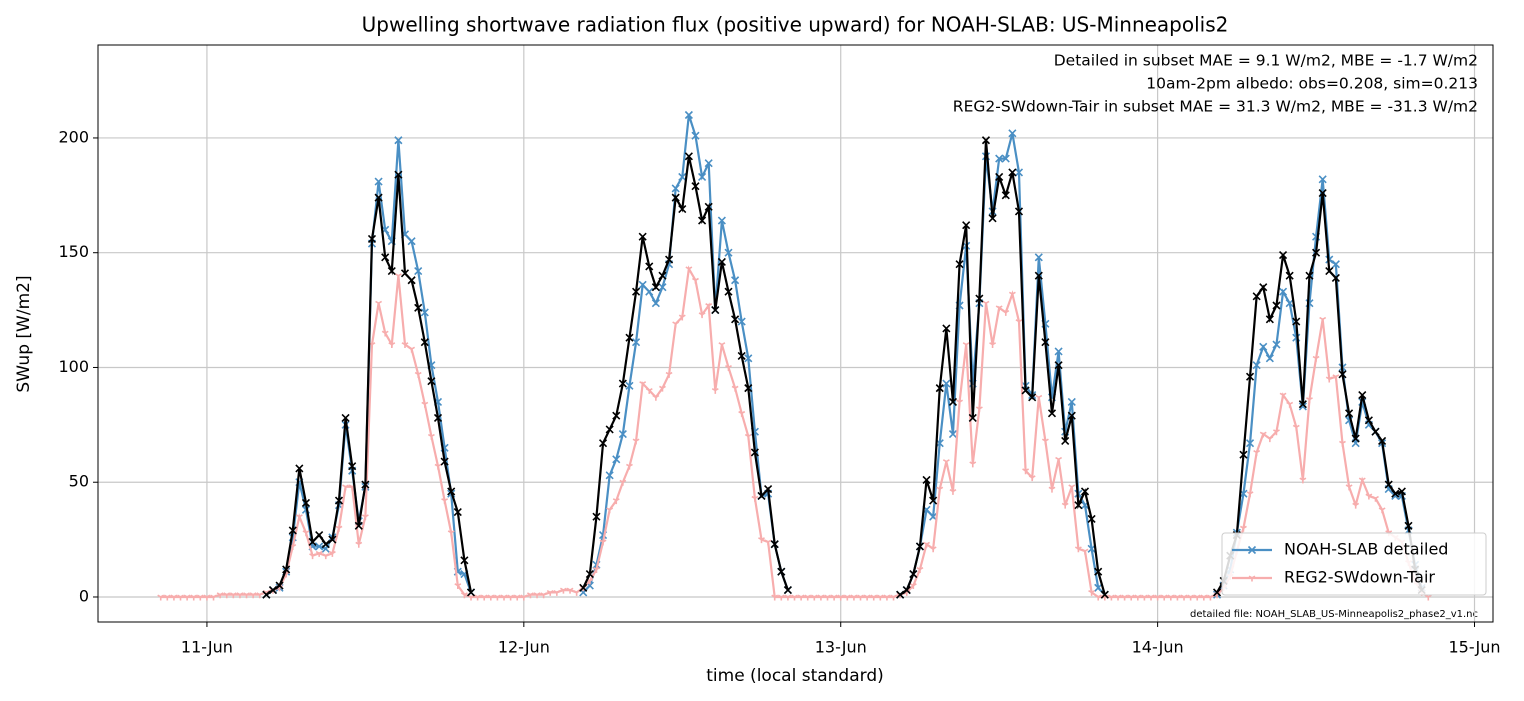  I want to click on legend-label: REG2-SWdown-Tair, so click(1359, 577).